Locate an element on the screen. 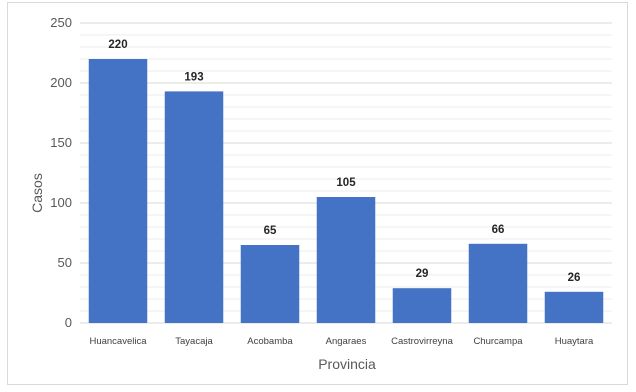 The image size is (636, 392). data-label: 193 is located at coordinates (193, 77).